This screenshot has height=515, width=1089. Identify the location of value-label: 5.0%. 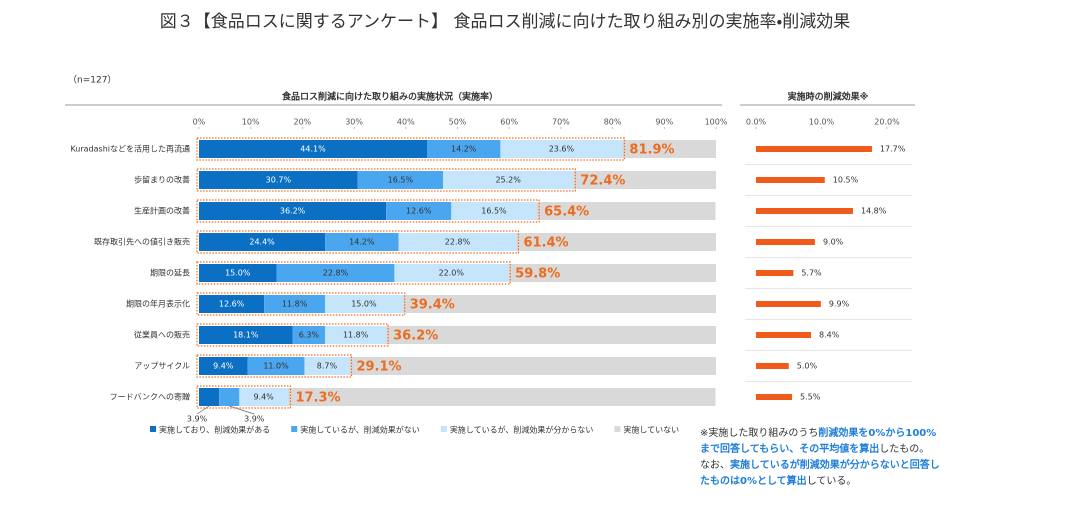
(807, 366).